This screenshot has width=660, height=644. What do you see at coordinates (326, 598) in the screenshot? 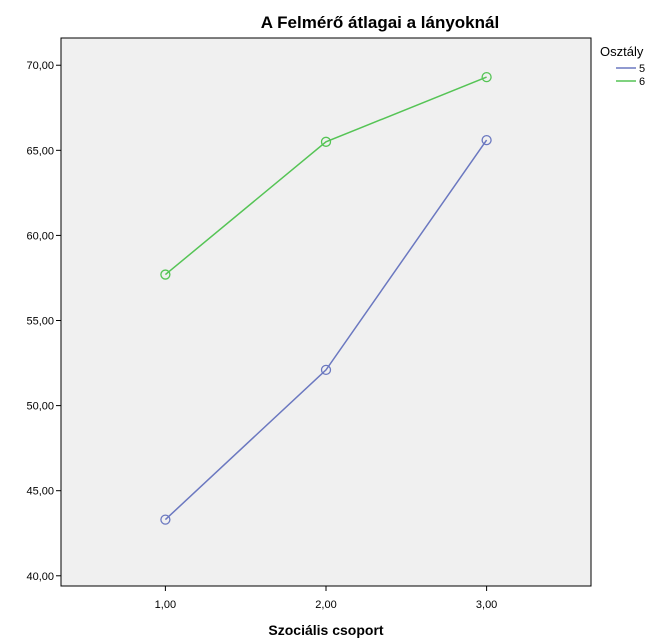
I see `x-axis: 1,00 2,00 3,00` at bounding box center [326, 598].